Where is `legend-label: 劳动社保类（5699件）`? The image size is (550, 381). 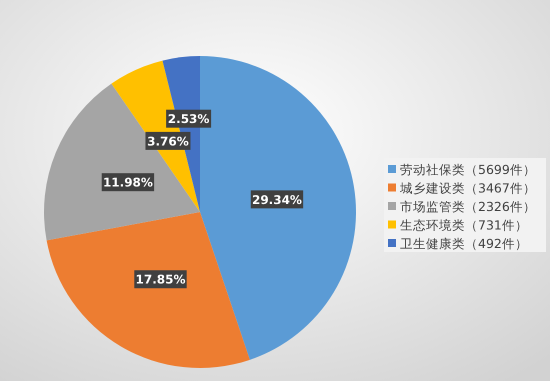
legend-label: 劳动社保类（5699件） is located at coordinates (468, 169).